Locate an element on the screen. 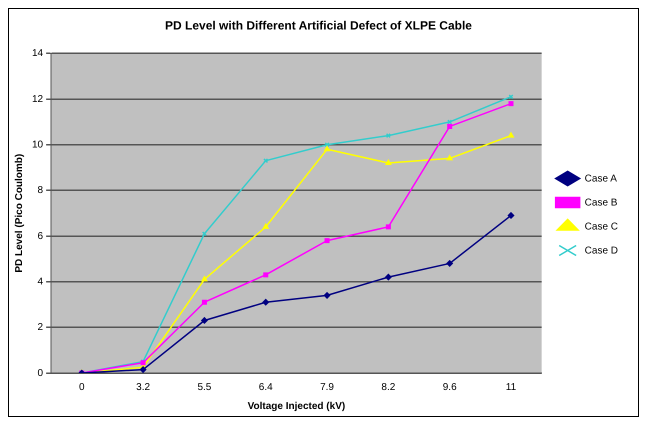  x-tick-label: 6.4 is located at coordinates (266, 387).